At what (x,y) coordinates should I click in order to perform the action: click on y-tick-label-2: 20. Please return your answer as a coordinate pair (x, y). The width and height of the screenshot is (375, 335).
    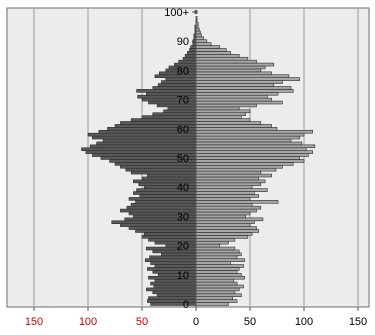
    Looking at the image, I should click on (183, 247).